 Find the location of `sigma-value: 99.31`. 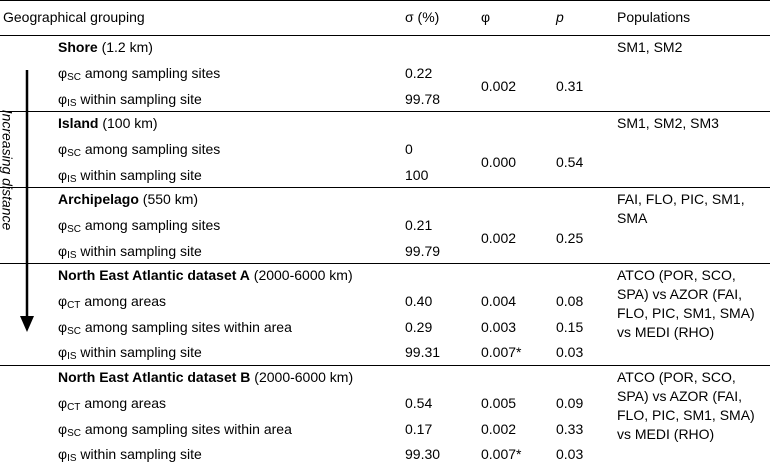

sigma-value: 99.31 is located at coordinates (423, 352).